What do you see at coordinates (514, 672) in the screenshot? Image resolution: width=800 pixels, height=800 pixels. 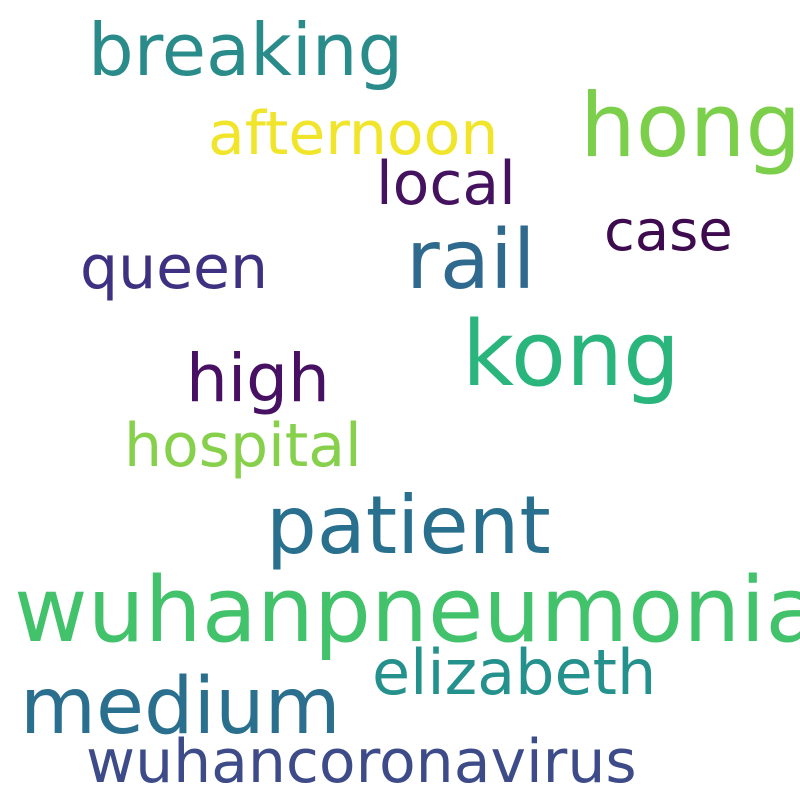 I see `word-elizabeth: elizabeth` at bounding box center [514, 672].